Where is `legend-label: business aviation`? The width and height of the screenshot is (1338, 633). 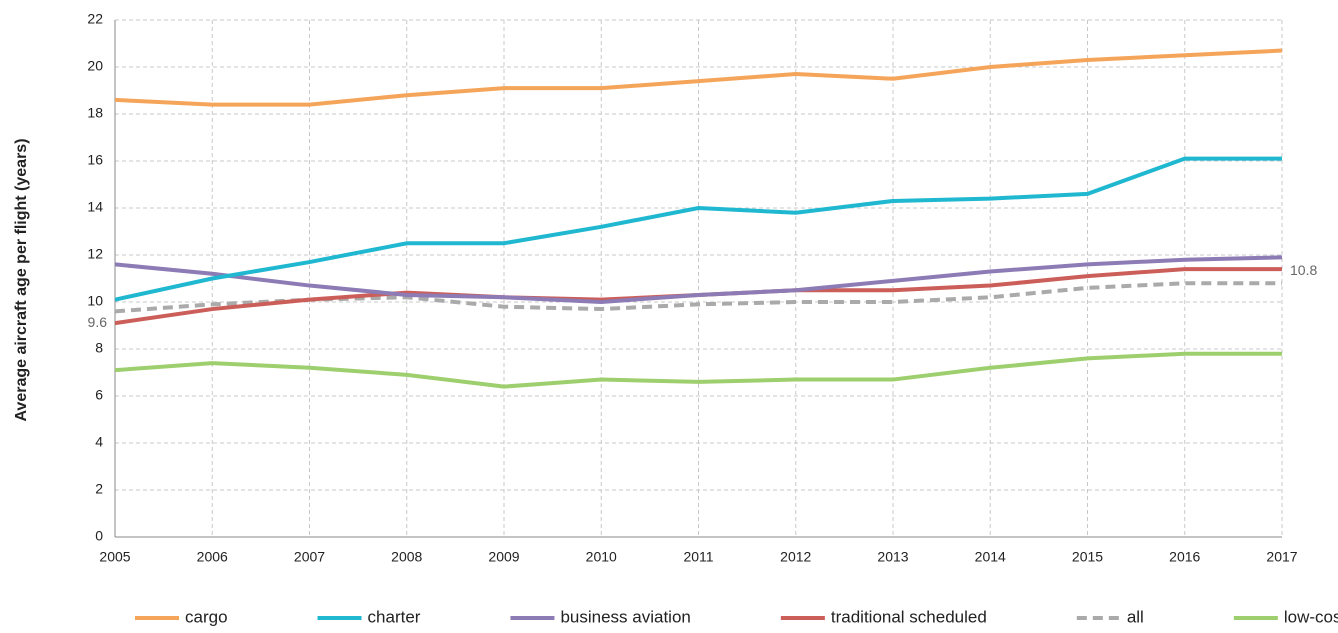 legend-label: business aviation is located at coordinates (625, 616).